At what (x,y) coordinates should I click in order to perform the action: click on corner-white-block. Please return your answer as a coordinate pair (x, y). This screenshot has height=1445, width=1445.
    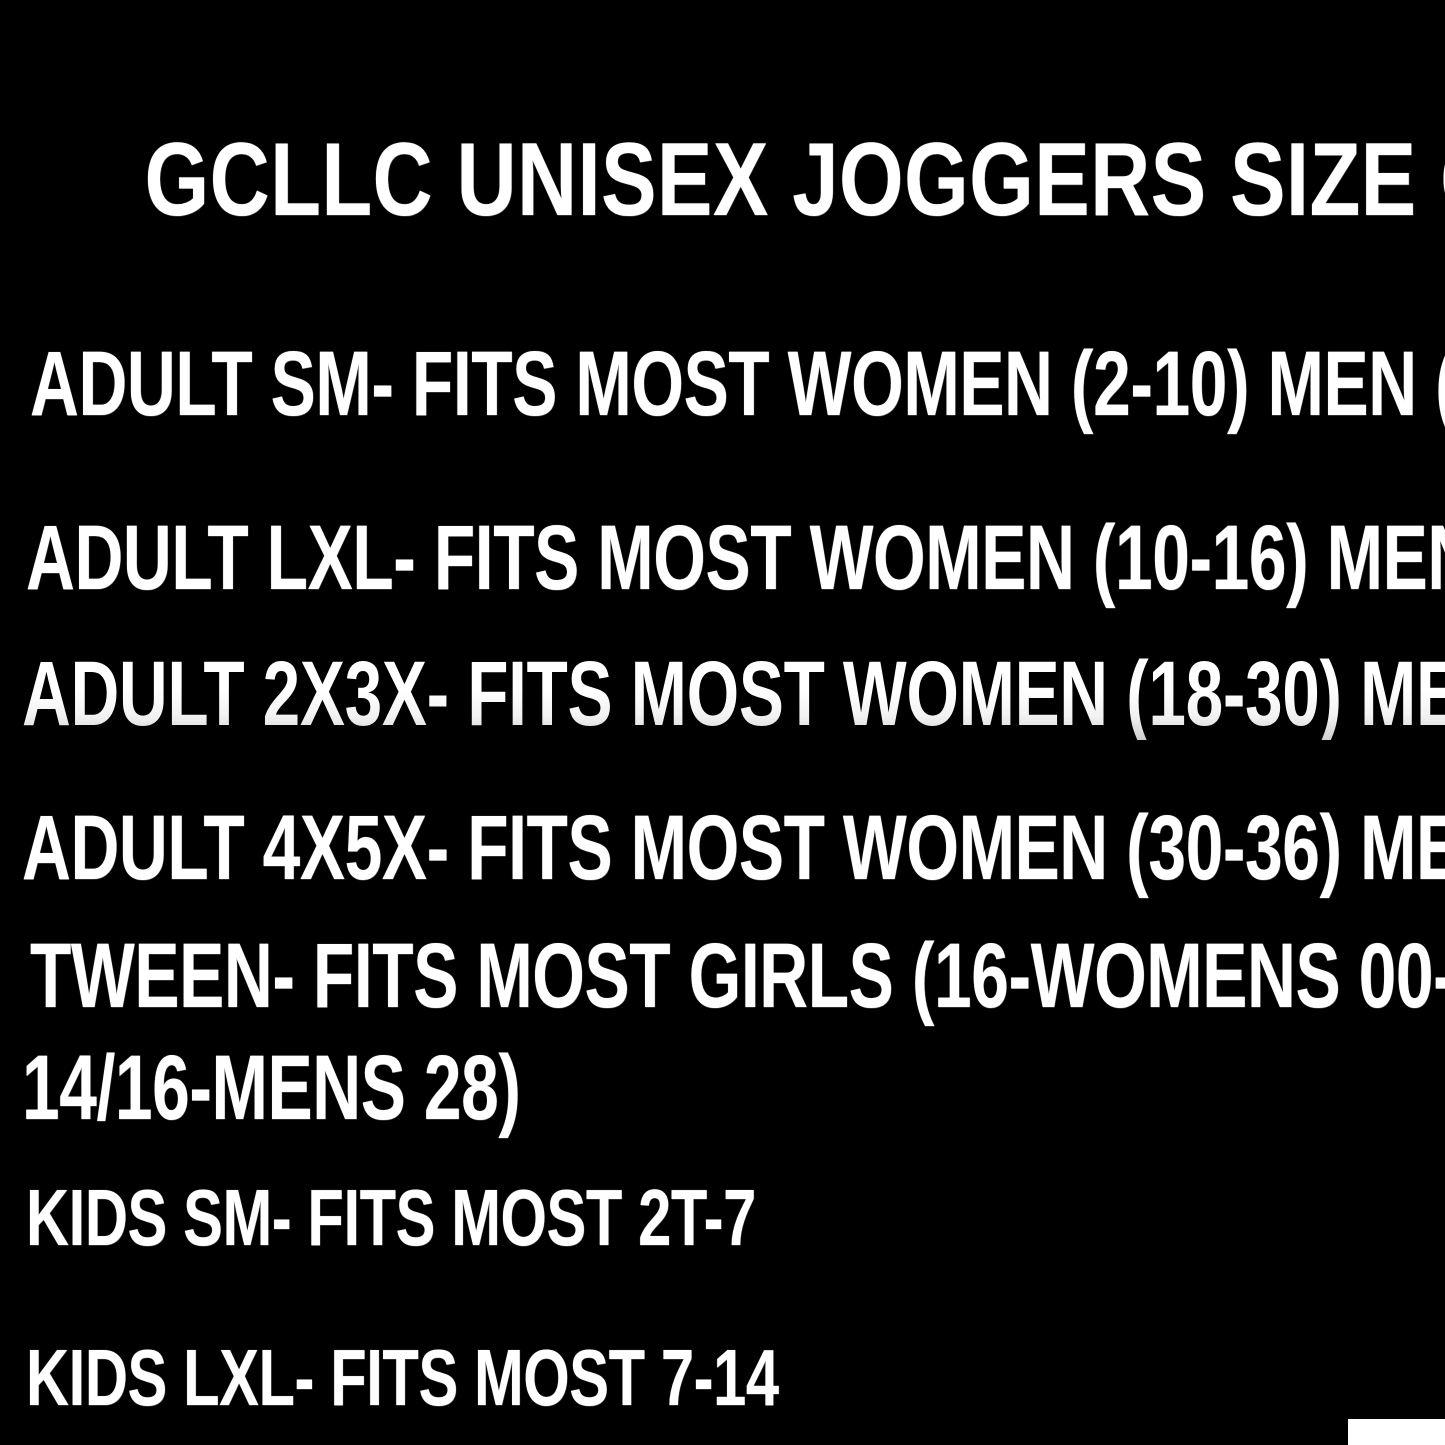
    Looking at the image, I should click on (1396, 1432).